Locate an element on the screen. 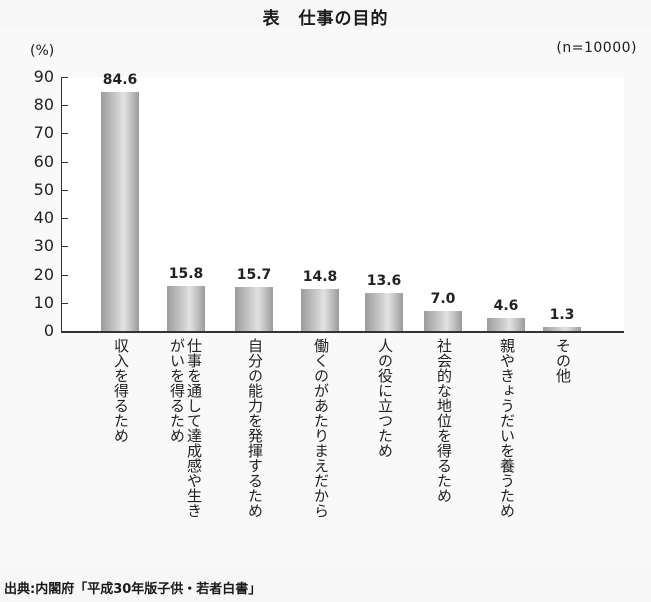 This screenshot has height=602, width=651. category-label: 自分の能力を発揮するため is located at coordinates (254, 453).